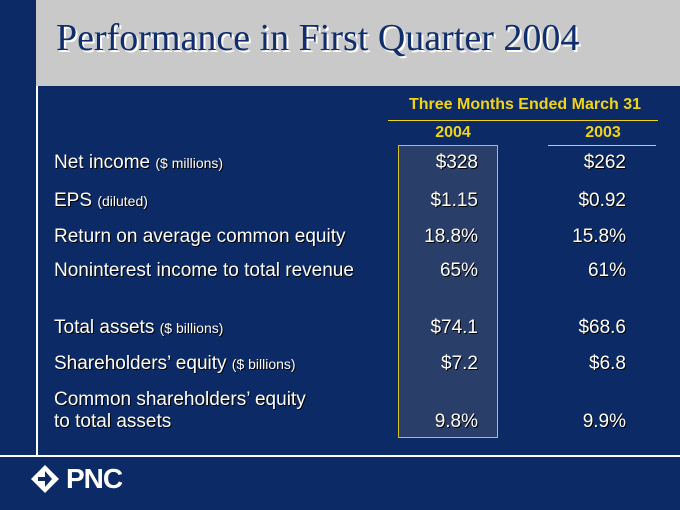 The width and height of the screenshot is (680, 510). I want to click on pnc-arrow-icon, so click(45, 479).